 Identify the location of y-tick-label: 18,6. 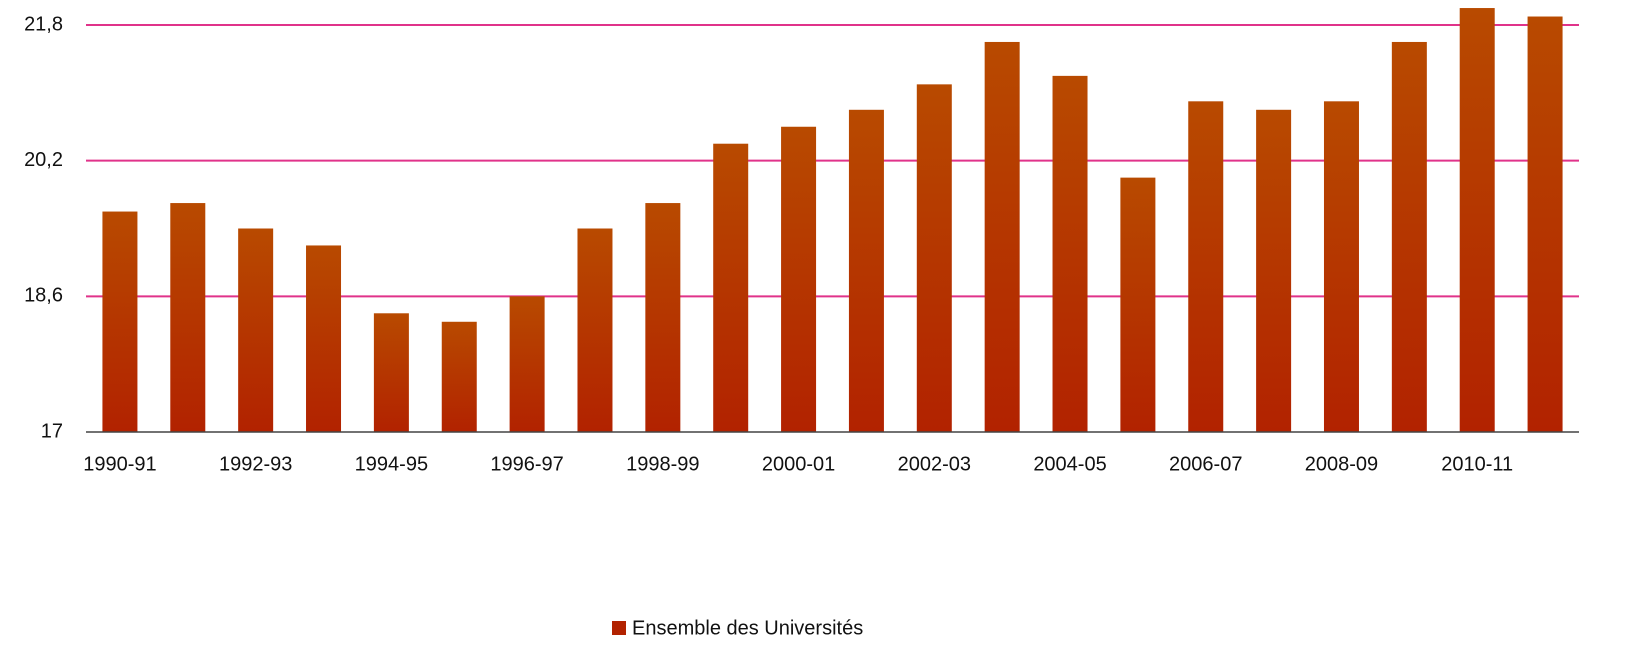
(43, 296).